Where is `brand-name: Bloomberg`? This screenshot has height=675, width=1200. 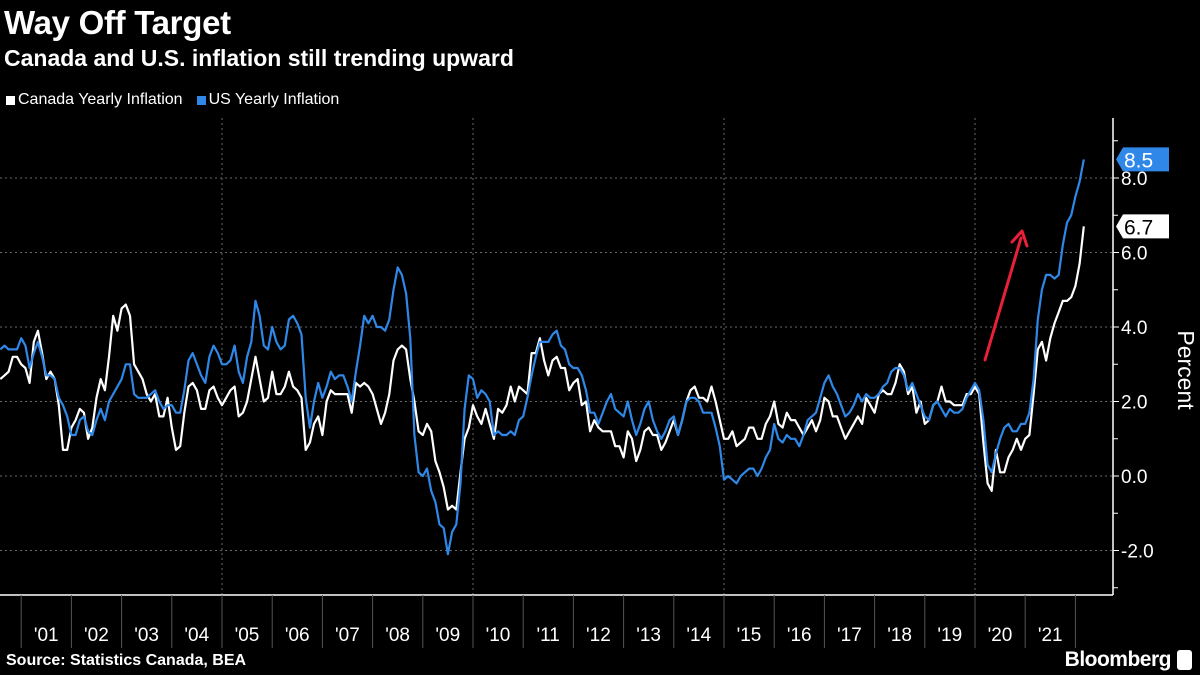
brand-name: Bloomberg is located at coordinates (1118, 659).